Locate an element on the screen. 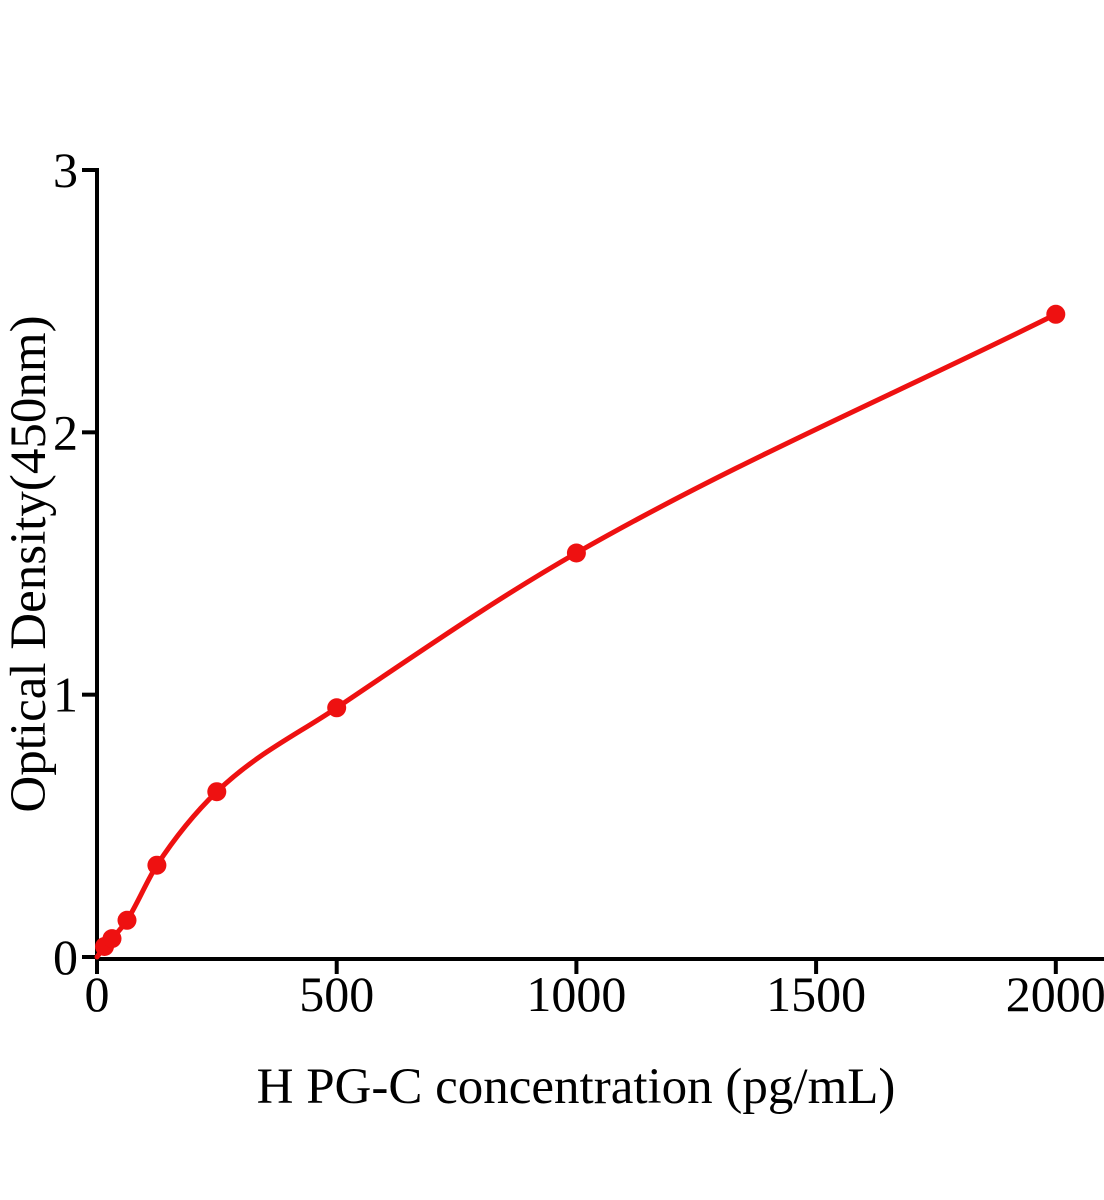  y-tick-label: 0 is located at coordinates (65, 957).